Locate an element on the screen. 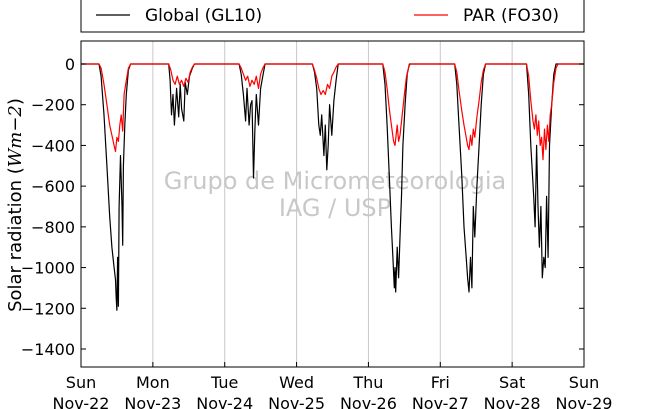  y-tick-label: −200 is located at coordinates (53, 105).